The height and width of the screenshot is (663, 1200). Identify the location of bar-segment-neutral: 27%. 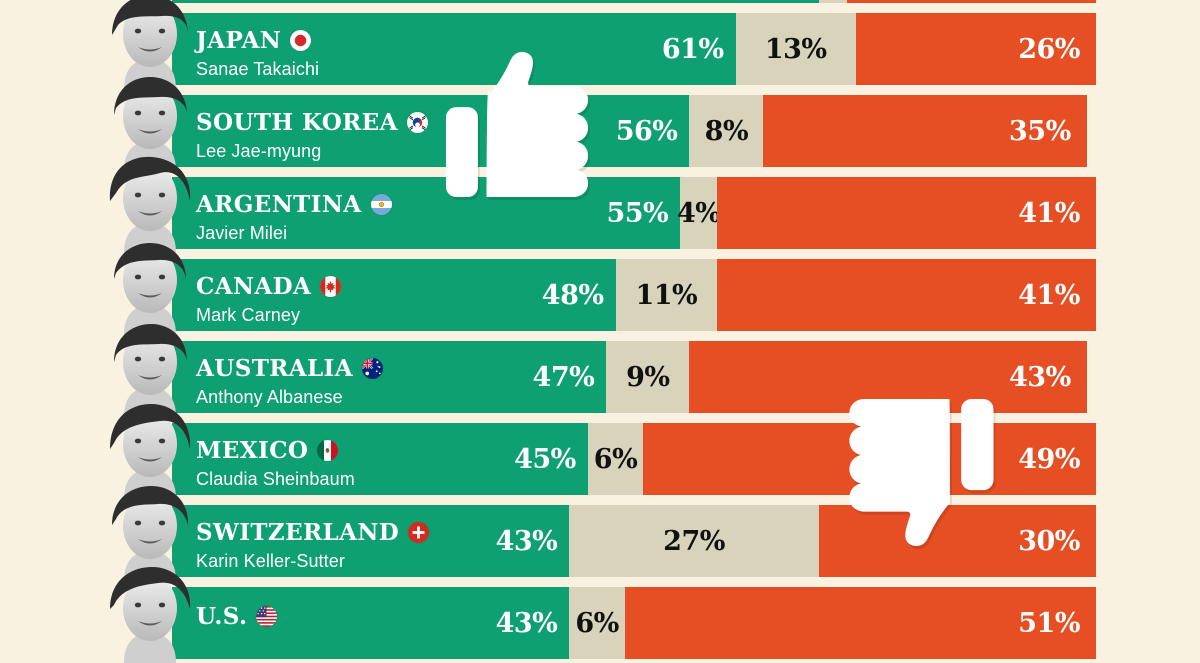
(694, 541).